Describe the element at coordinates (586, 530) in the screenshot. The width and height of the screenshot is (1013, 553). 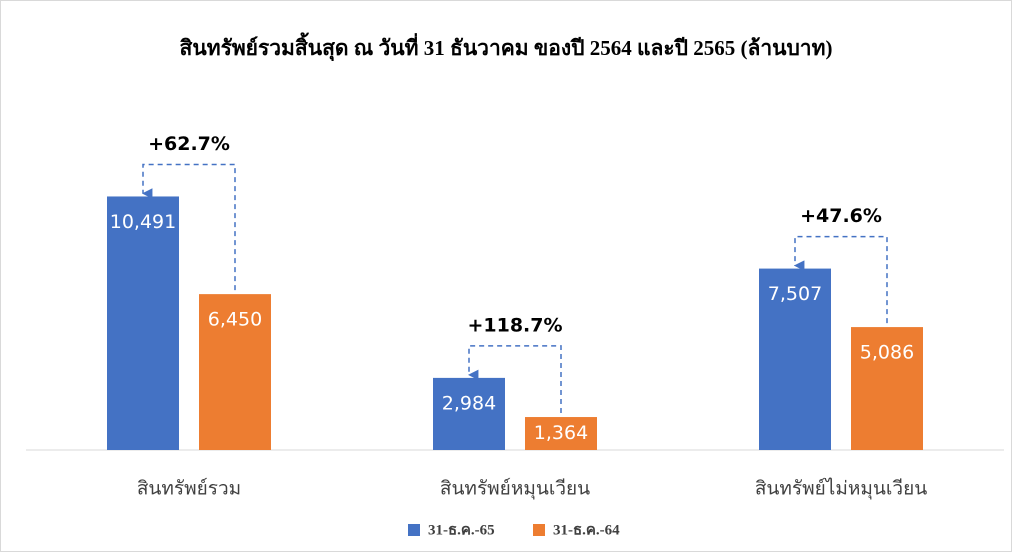
I see `legend-label: 31-ธ.ค.-64` at that location.